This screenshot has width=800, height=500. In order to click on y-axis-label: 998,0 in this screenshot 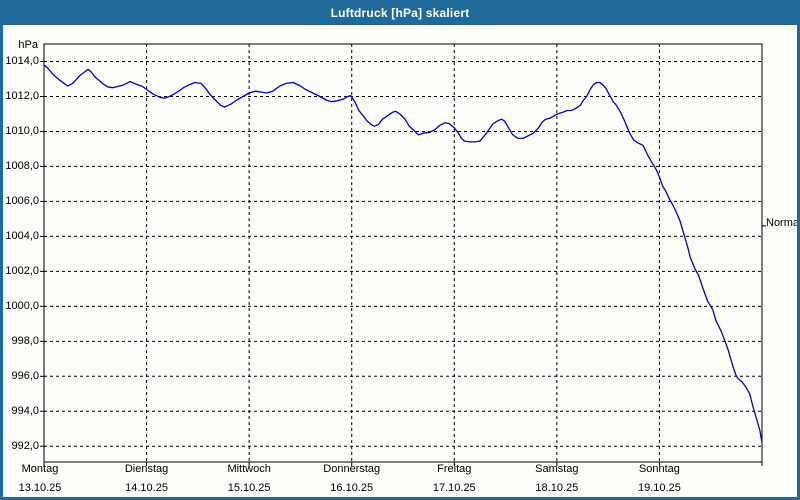, I will do `click(25, 341)`.